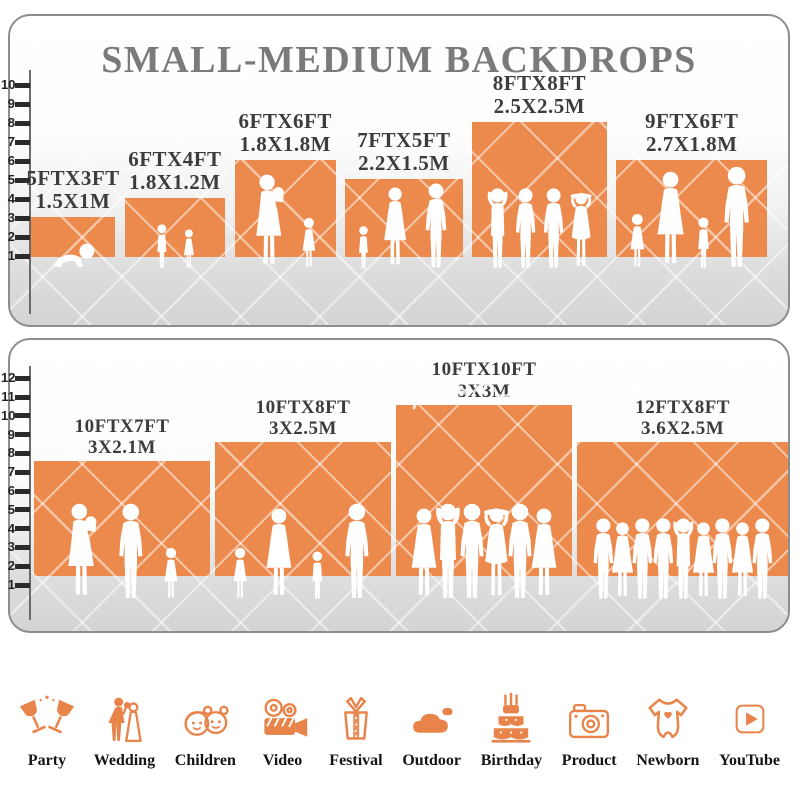  What do you see at coordinates (511, 719) in the screenshot?
I see `birthday-icon` at bounding box center [511, 719].